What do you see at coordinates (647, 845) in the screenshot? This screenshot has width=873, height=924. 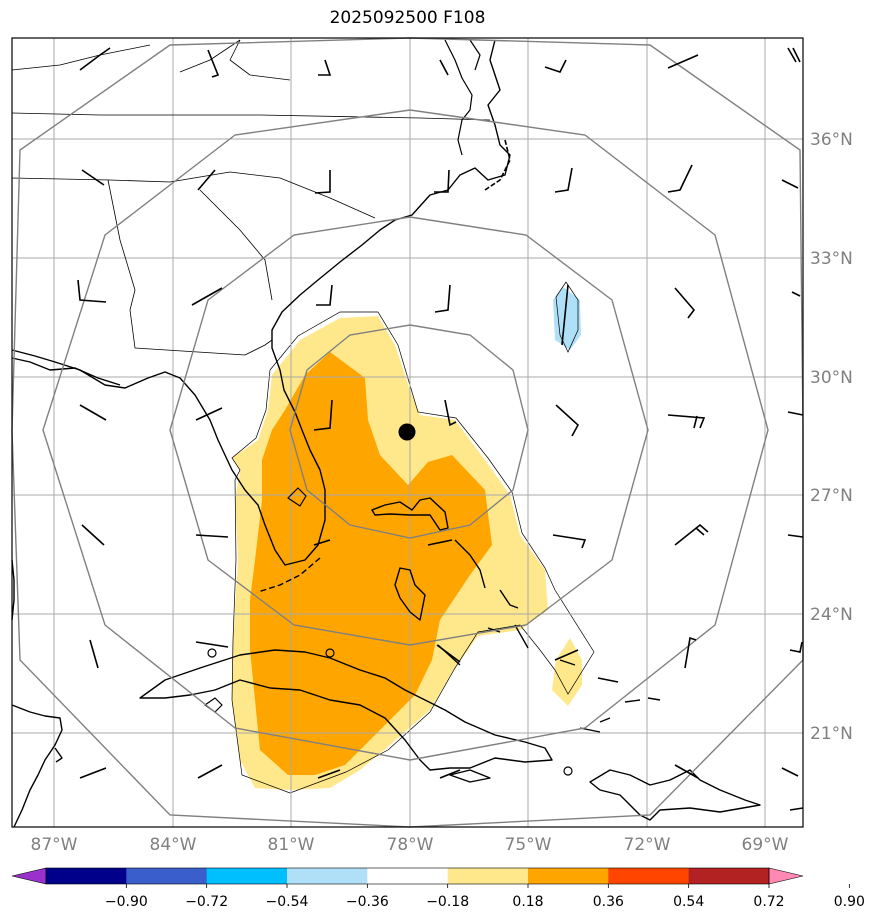 I see `lon-label: 72°W` at bounding box center [647, 845].